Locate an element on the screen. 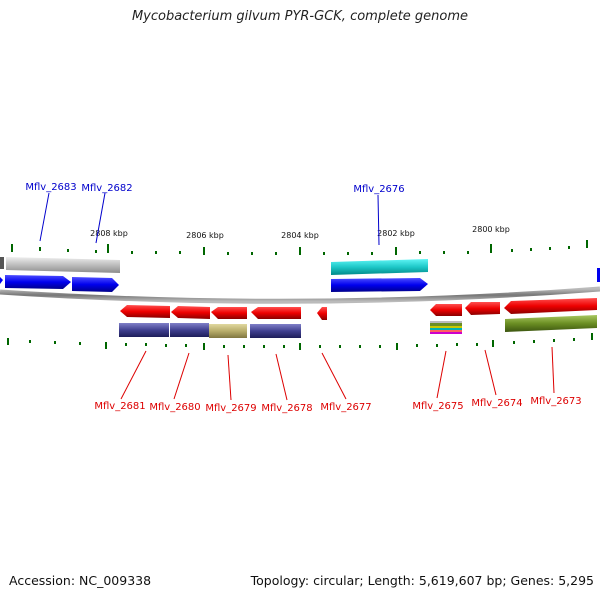 The width and height of the screenshot is (600, 600). accession-text: Accession: NC_009338 is located at coordinates (80, 580).